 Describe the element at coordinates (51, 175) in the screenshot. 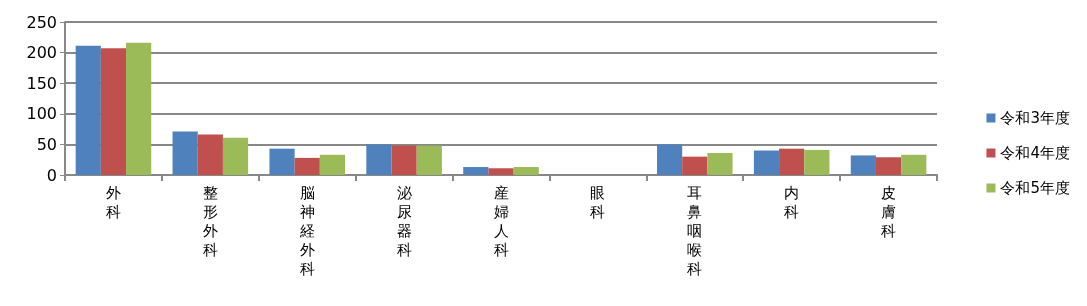

I see `y-tick-label: 0` at that location.